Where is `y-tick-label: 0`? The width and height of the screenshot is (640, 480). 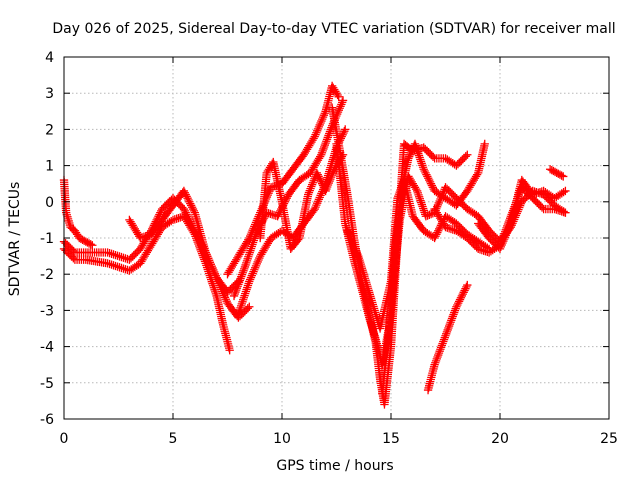 y-tick-label: 0 is located at coordinates (49, 203).